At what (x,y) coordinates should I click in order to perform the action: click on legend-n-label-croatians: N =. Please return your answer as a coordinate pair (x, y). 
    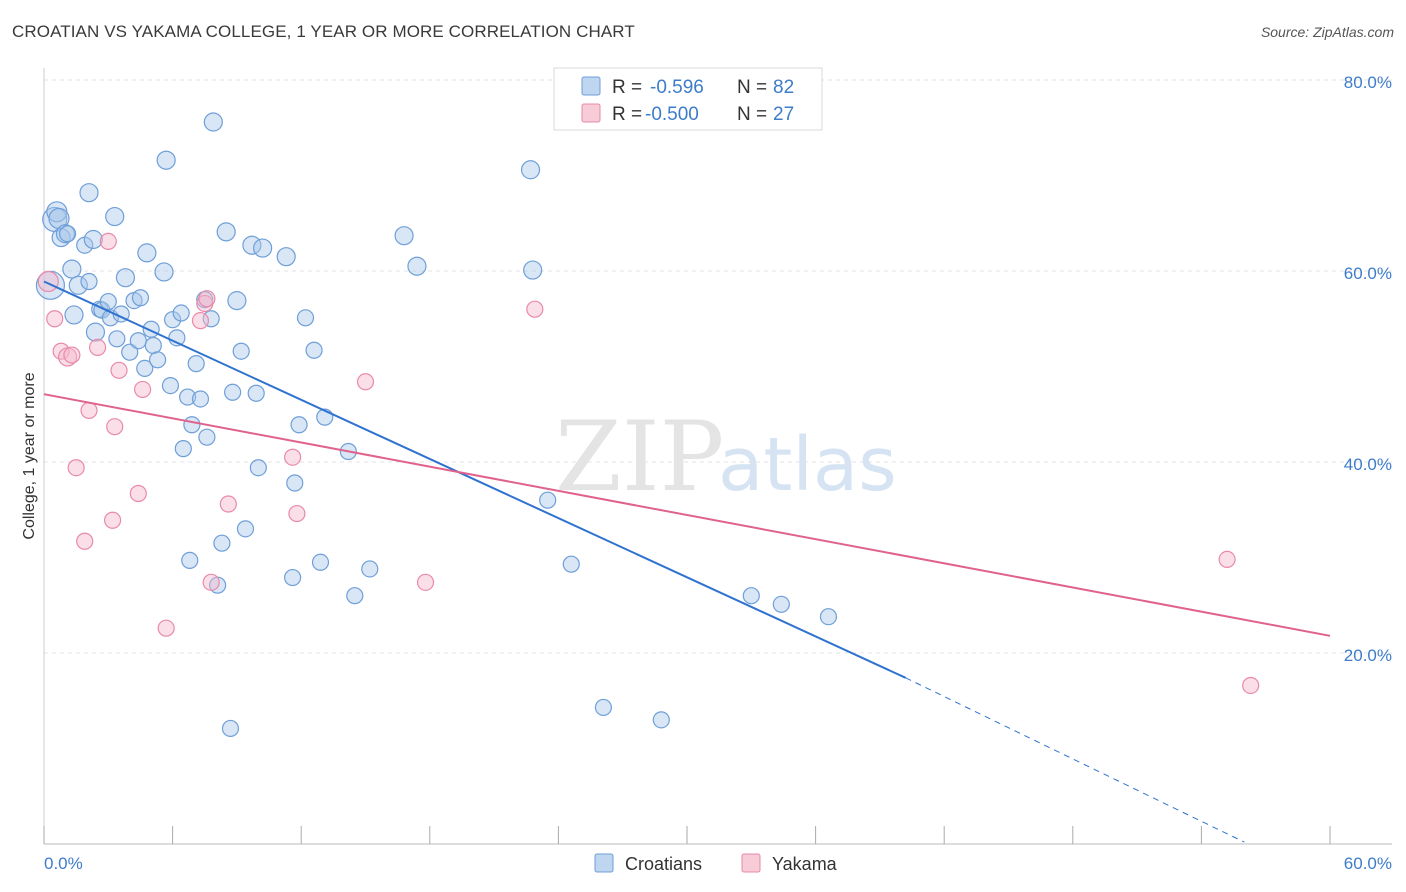
    Looking at the image, I should click on (752, 87).